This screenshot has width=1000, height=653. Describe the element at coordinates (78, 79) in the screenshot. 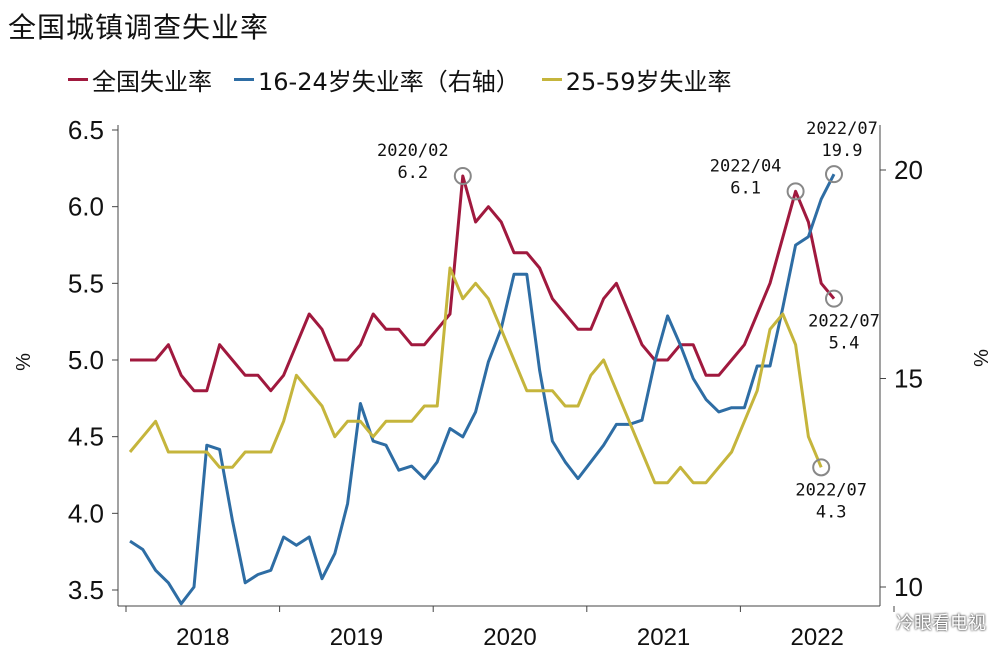

I see `legend-swatch-national` at that location.